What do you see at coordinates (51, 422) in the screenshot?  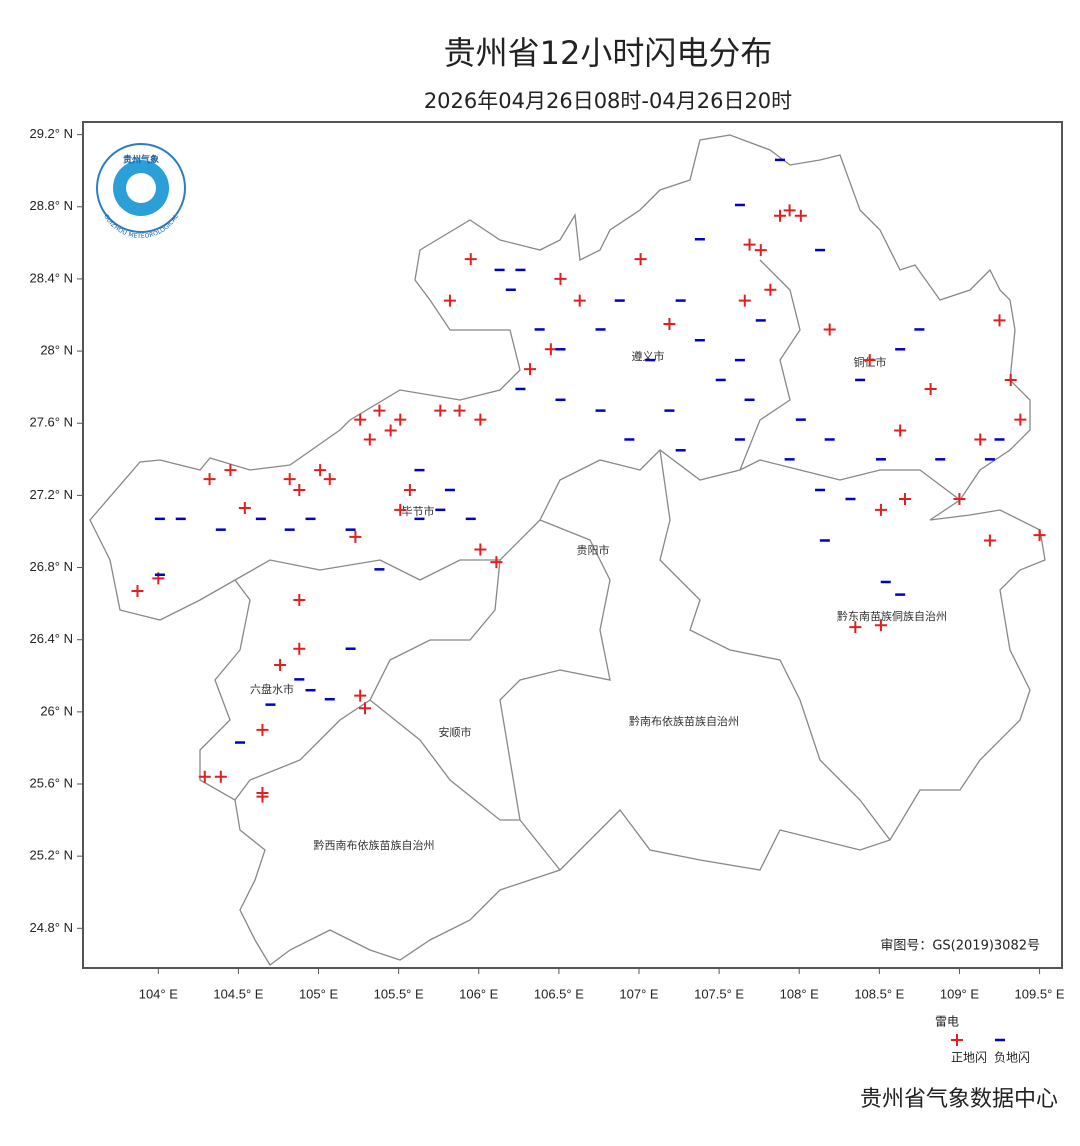 I see `y-tick-label: 27.6° N` at bounding box center [51, 422].